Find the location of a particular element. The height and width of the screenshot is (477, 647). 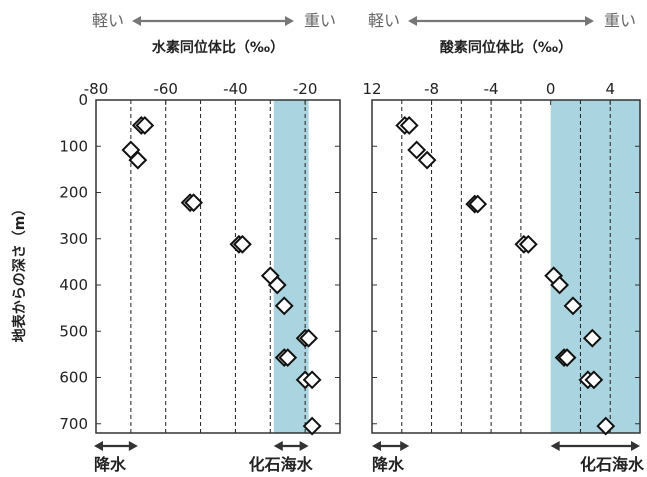

panel2-x-tick-label: 12 is located at coordinates (371, 89).